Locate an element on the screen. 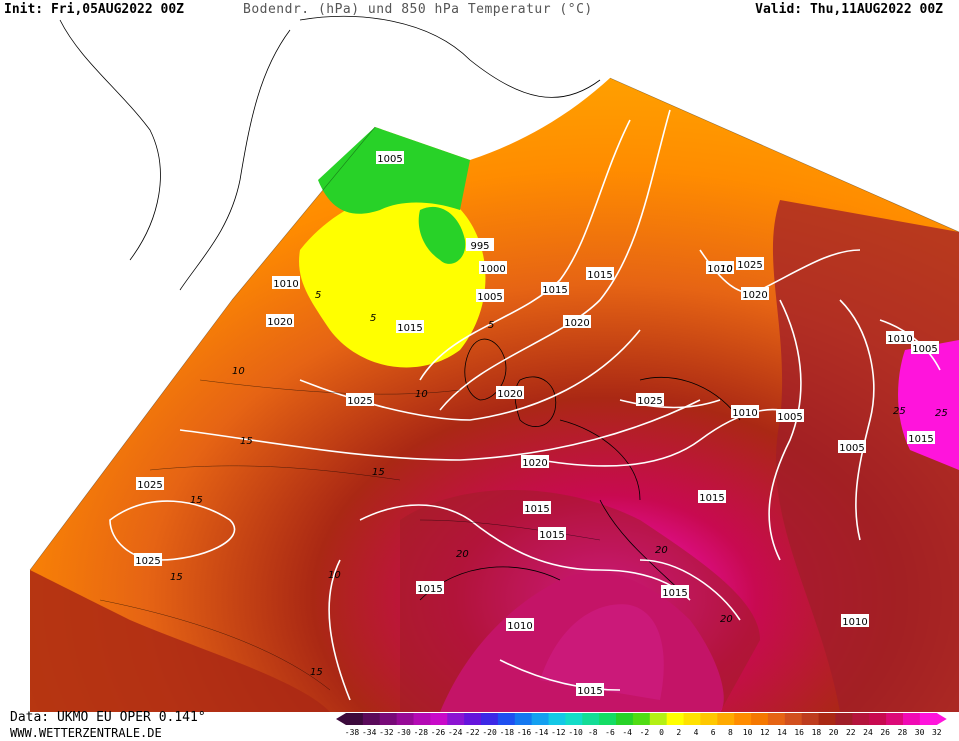  color-scale-legend is located at coordinates (641, 719).